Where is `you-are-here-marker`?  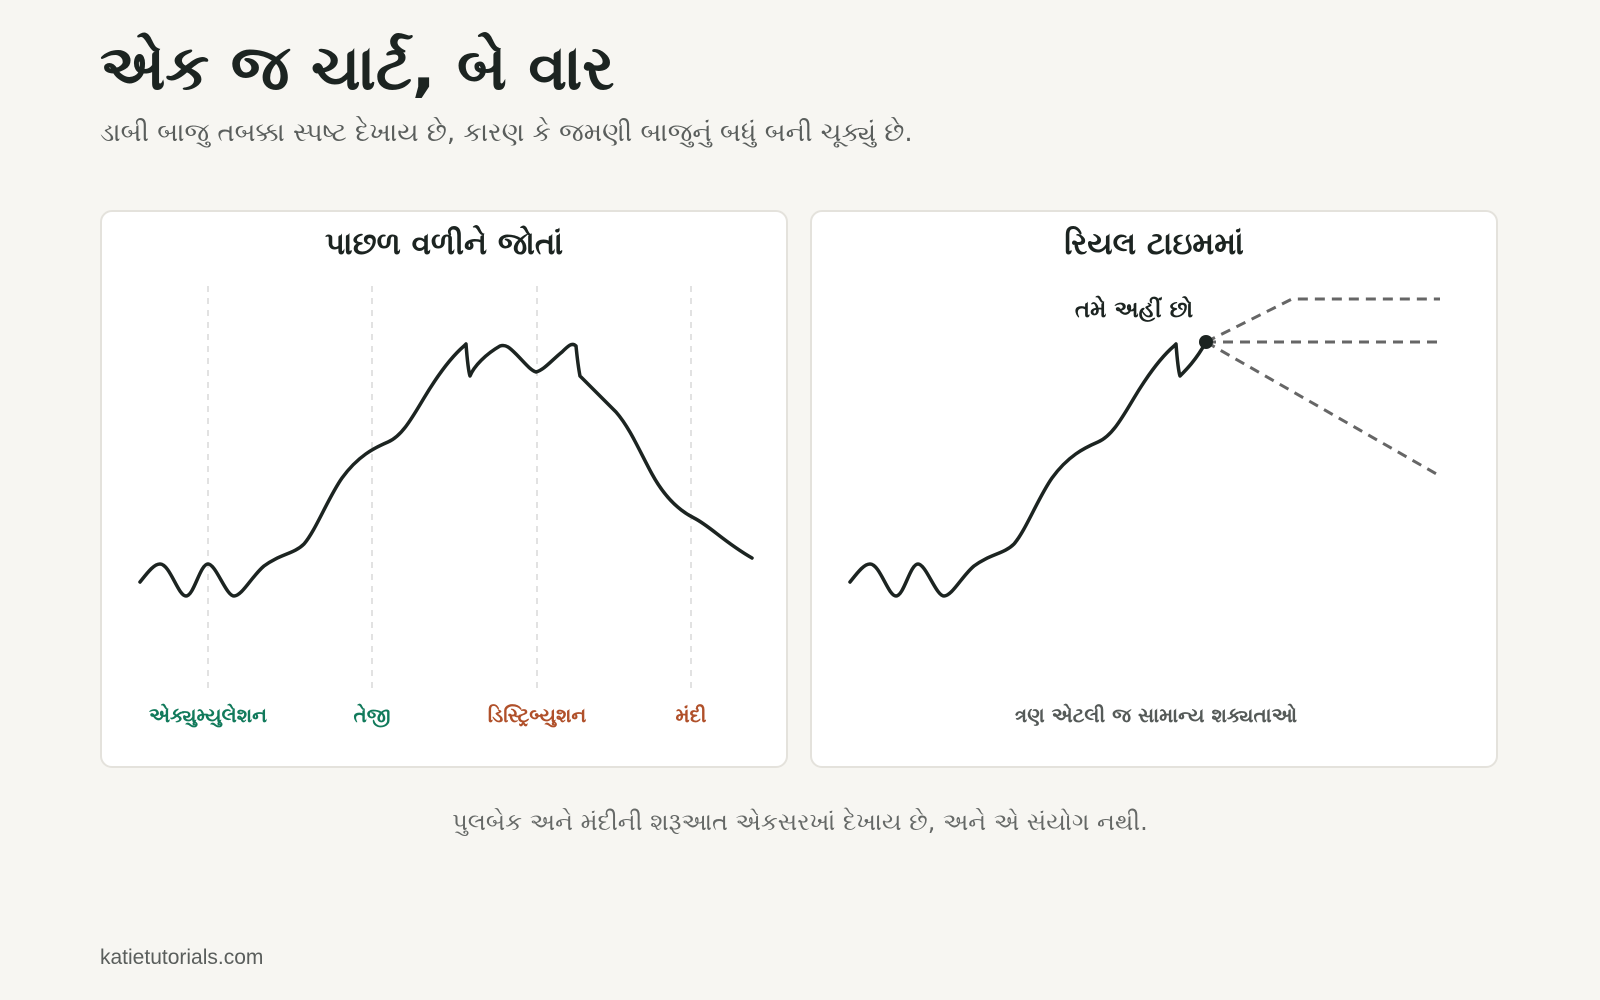
you-are-here-marker is located at coordinates (1206, 342).